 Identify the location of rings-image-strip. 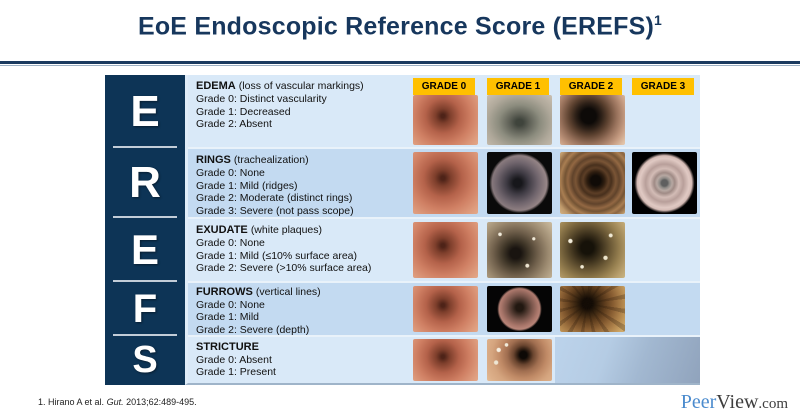
(552, 183).